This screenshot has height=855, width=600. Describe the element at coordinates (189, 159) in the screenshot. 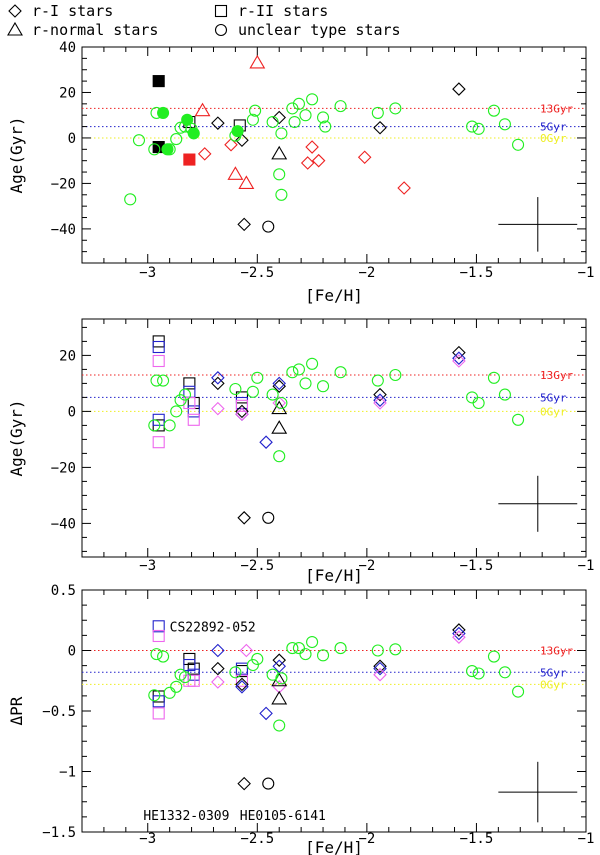

I see `point-square-red` at that location.